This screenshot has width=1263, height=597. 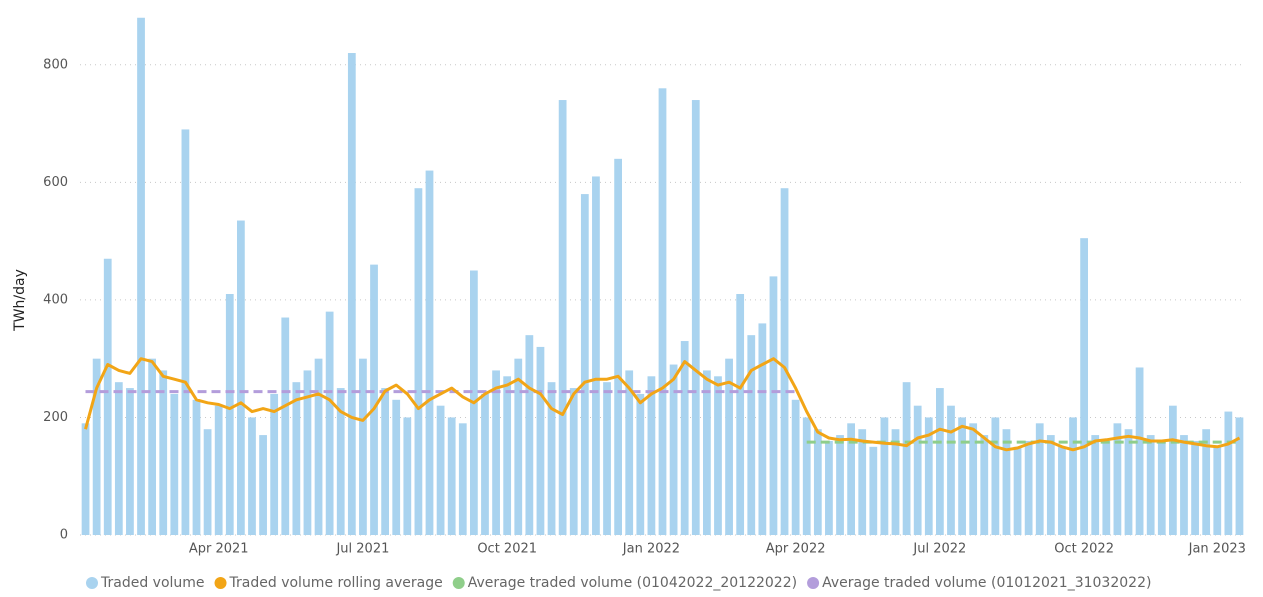 What do you see at coordinates (939, 549) in the screenshot?
I see `x-tick-label: Jul 2022` at bounding box center [939, 549].